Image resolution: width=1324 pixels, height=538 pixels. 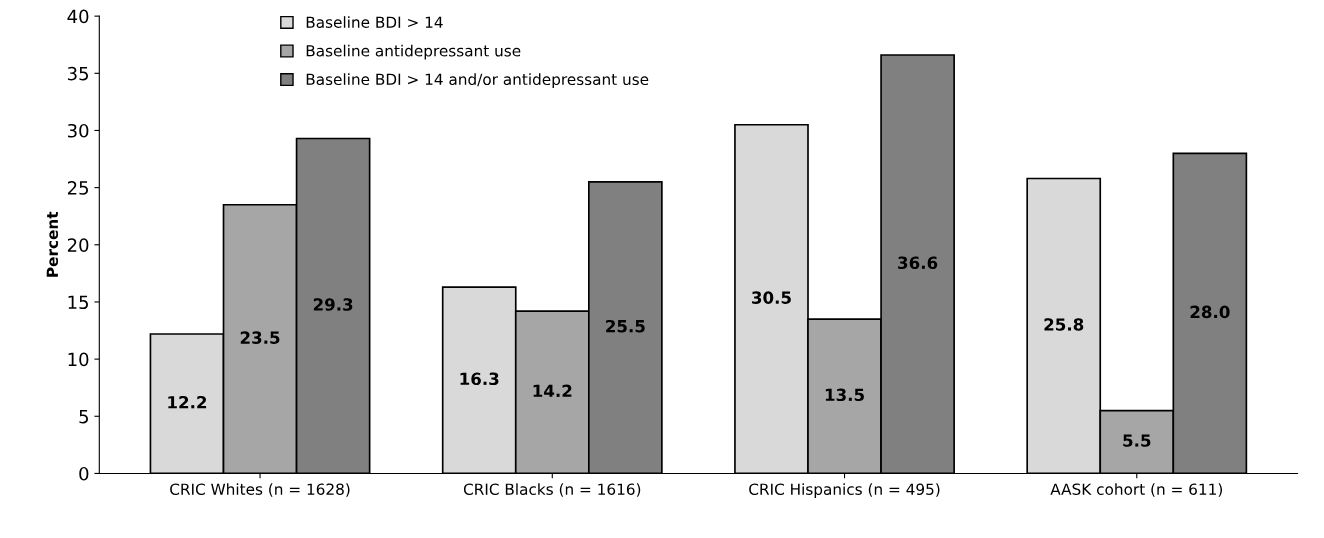 I want to click on data-label: 13.5, so click(x=844, y=395).